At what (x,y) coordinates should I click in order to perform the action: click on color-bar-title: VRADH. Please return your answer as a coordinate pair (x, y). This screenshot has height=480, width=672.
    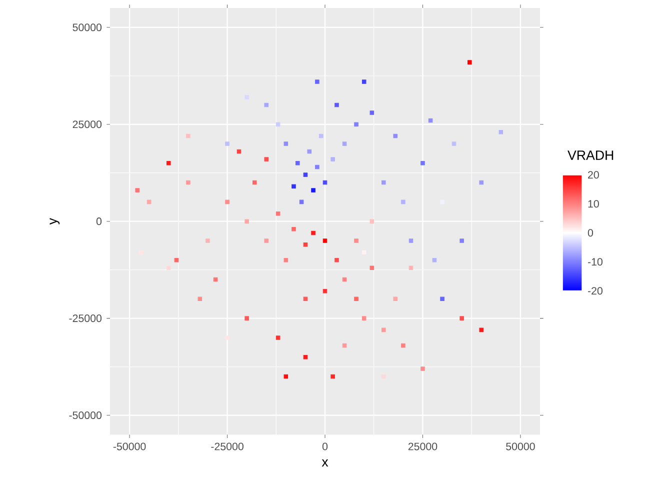
    Looking at the image, I should click on (591, 155).